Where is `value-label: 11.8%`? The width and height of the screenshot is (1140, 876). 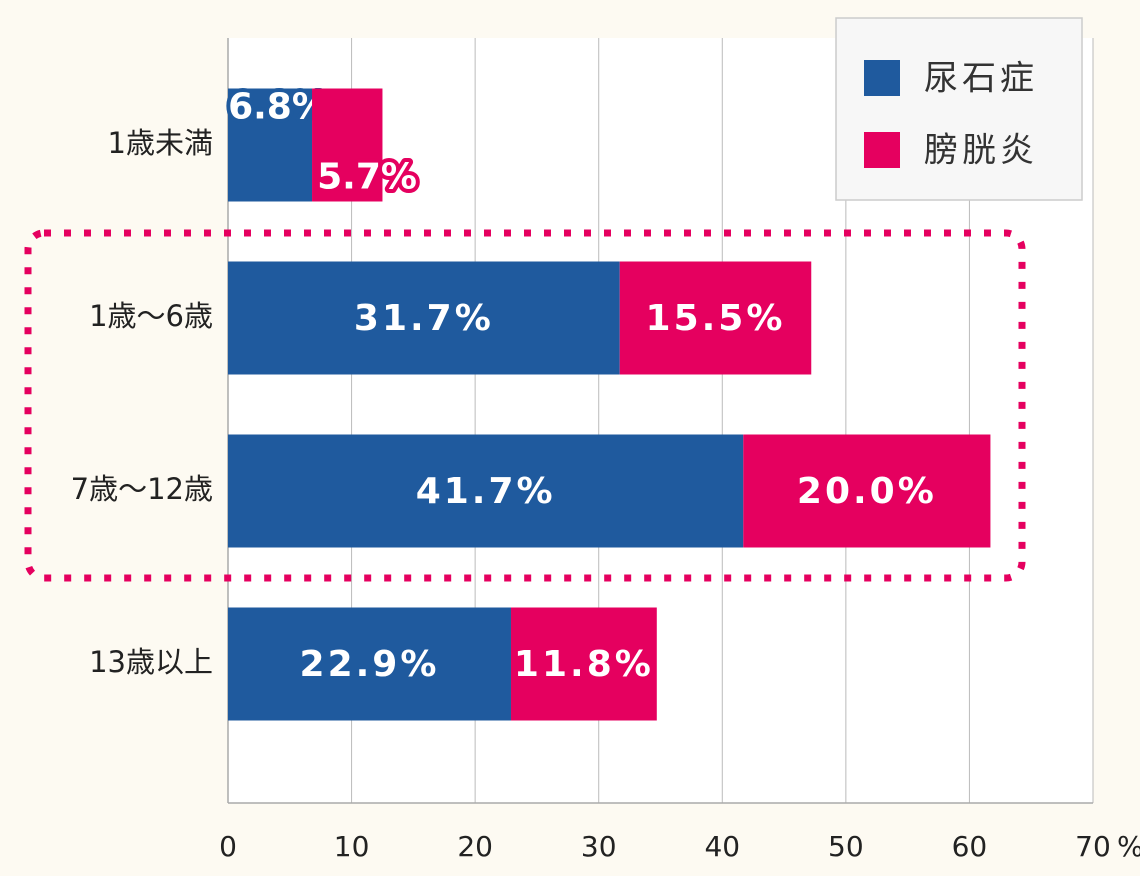 value-label: 11.8% is located at coordinates (584, 664).